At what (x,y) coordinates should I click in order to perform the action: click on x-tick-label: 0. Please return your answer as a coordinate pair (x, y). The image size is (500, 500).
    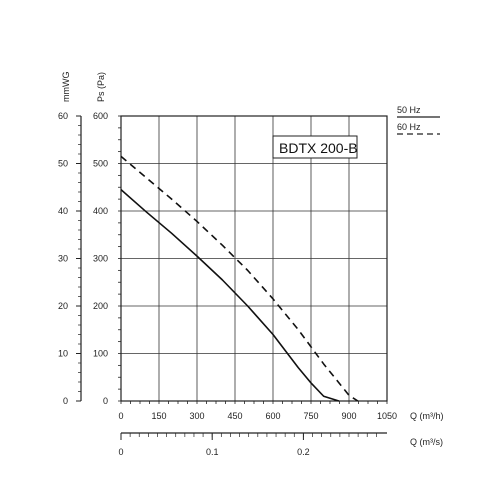
    Looking at the image, I should click on (120, 416).